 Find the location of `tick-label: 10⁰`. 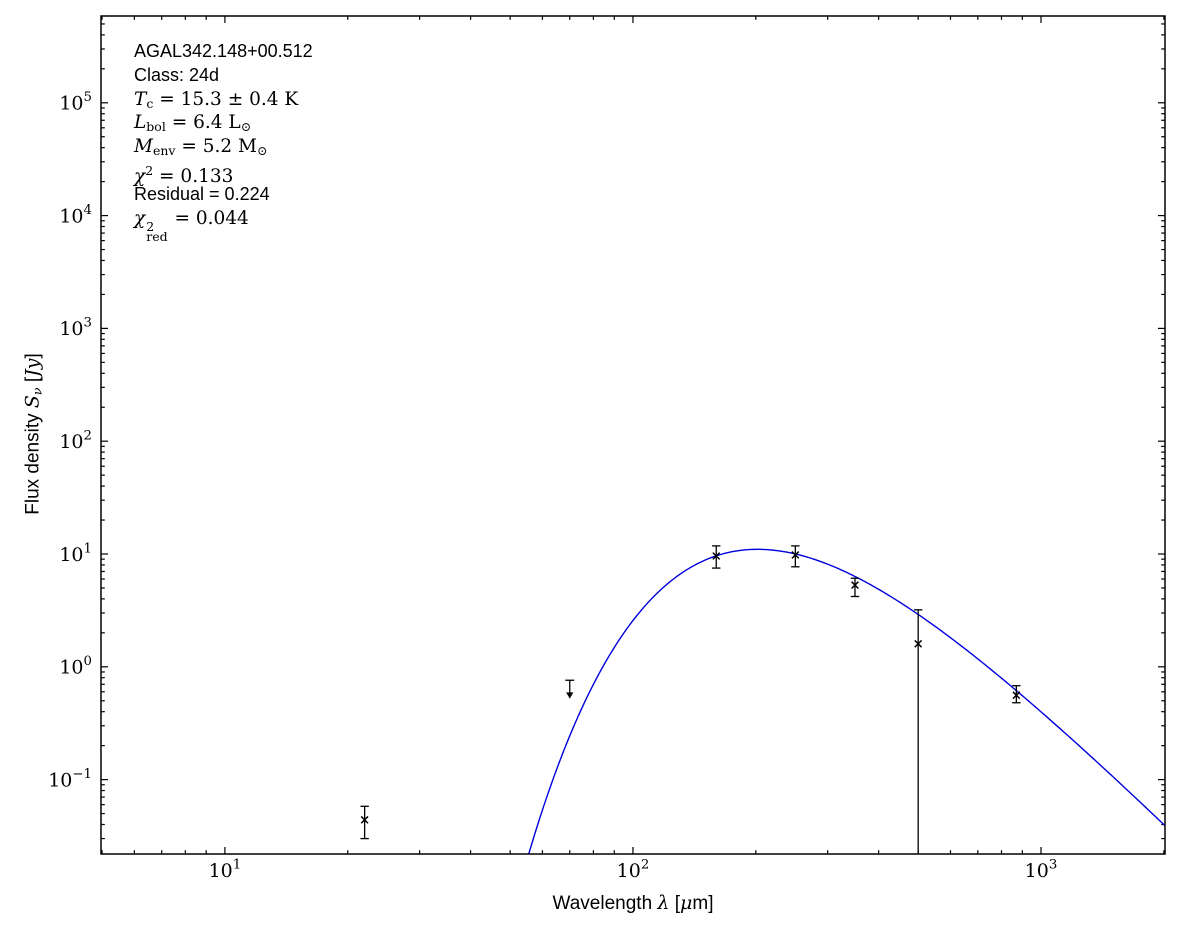

tick-label: 10⁰ is located at coordinates (75, 666).